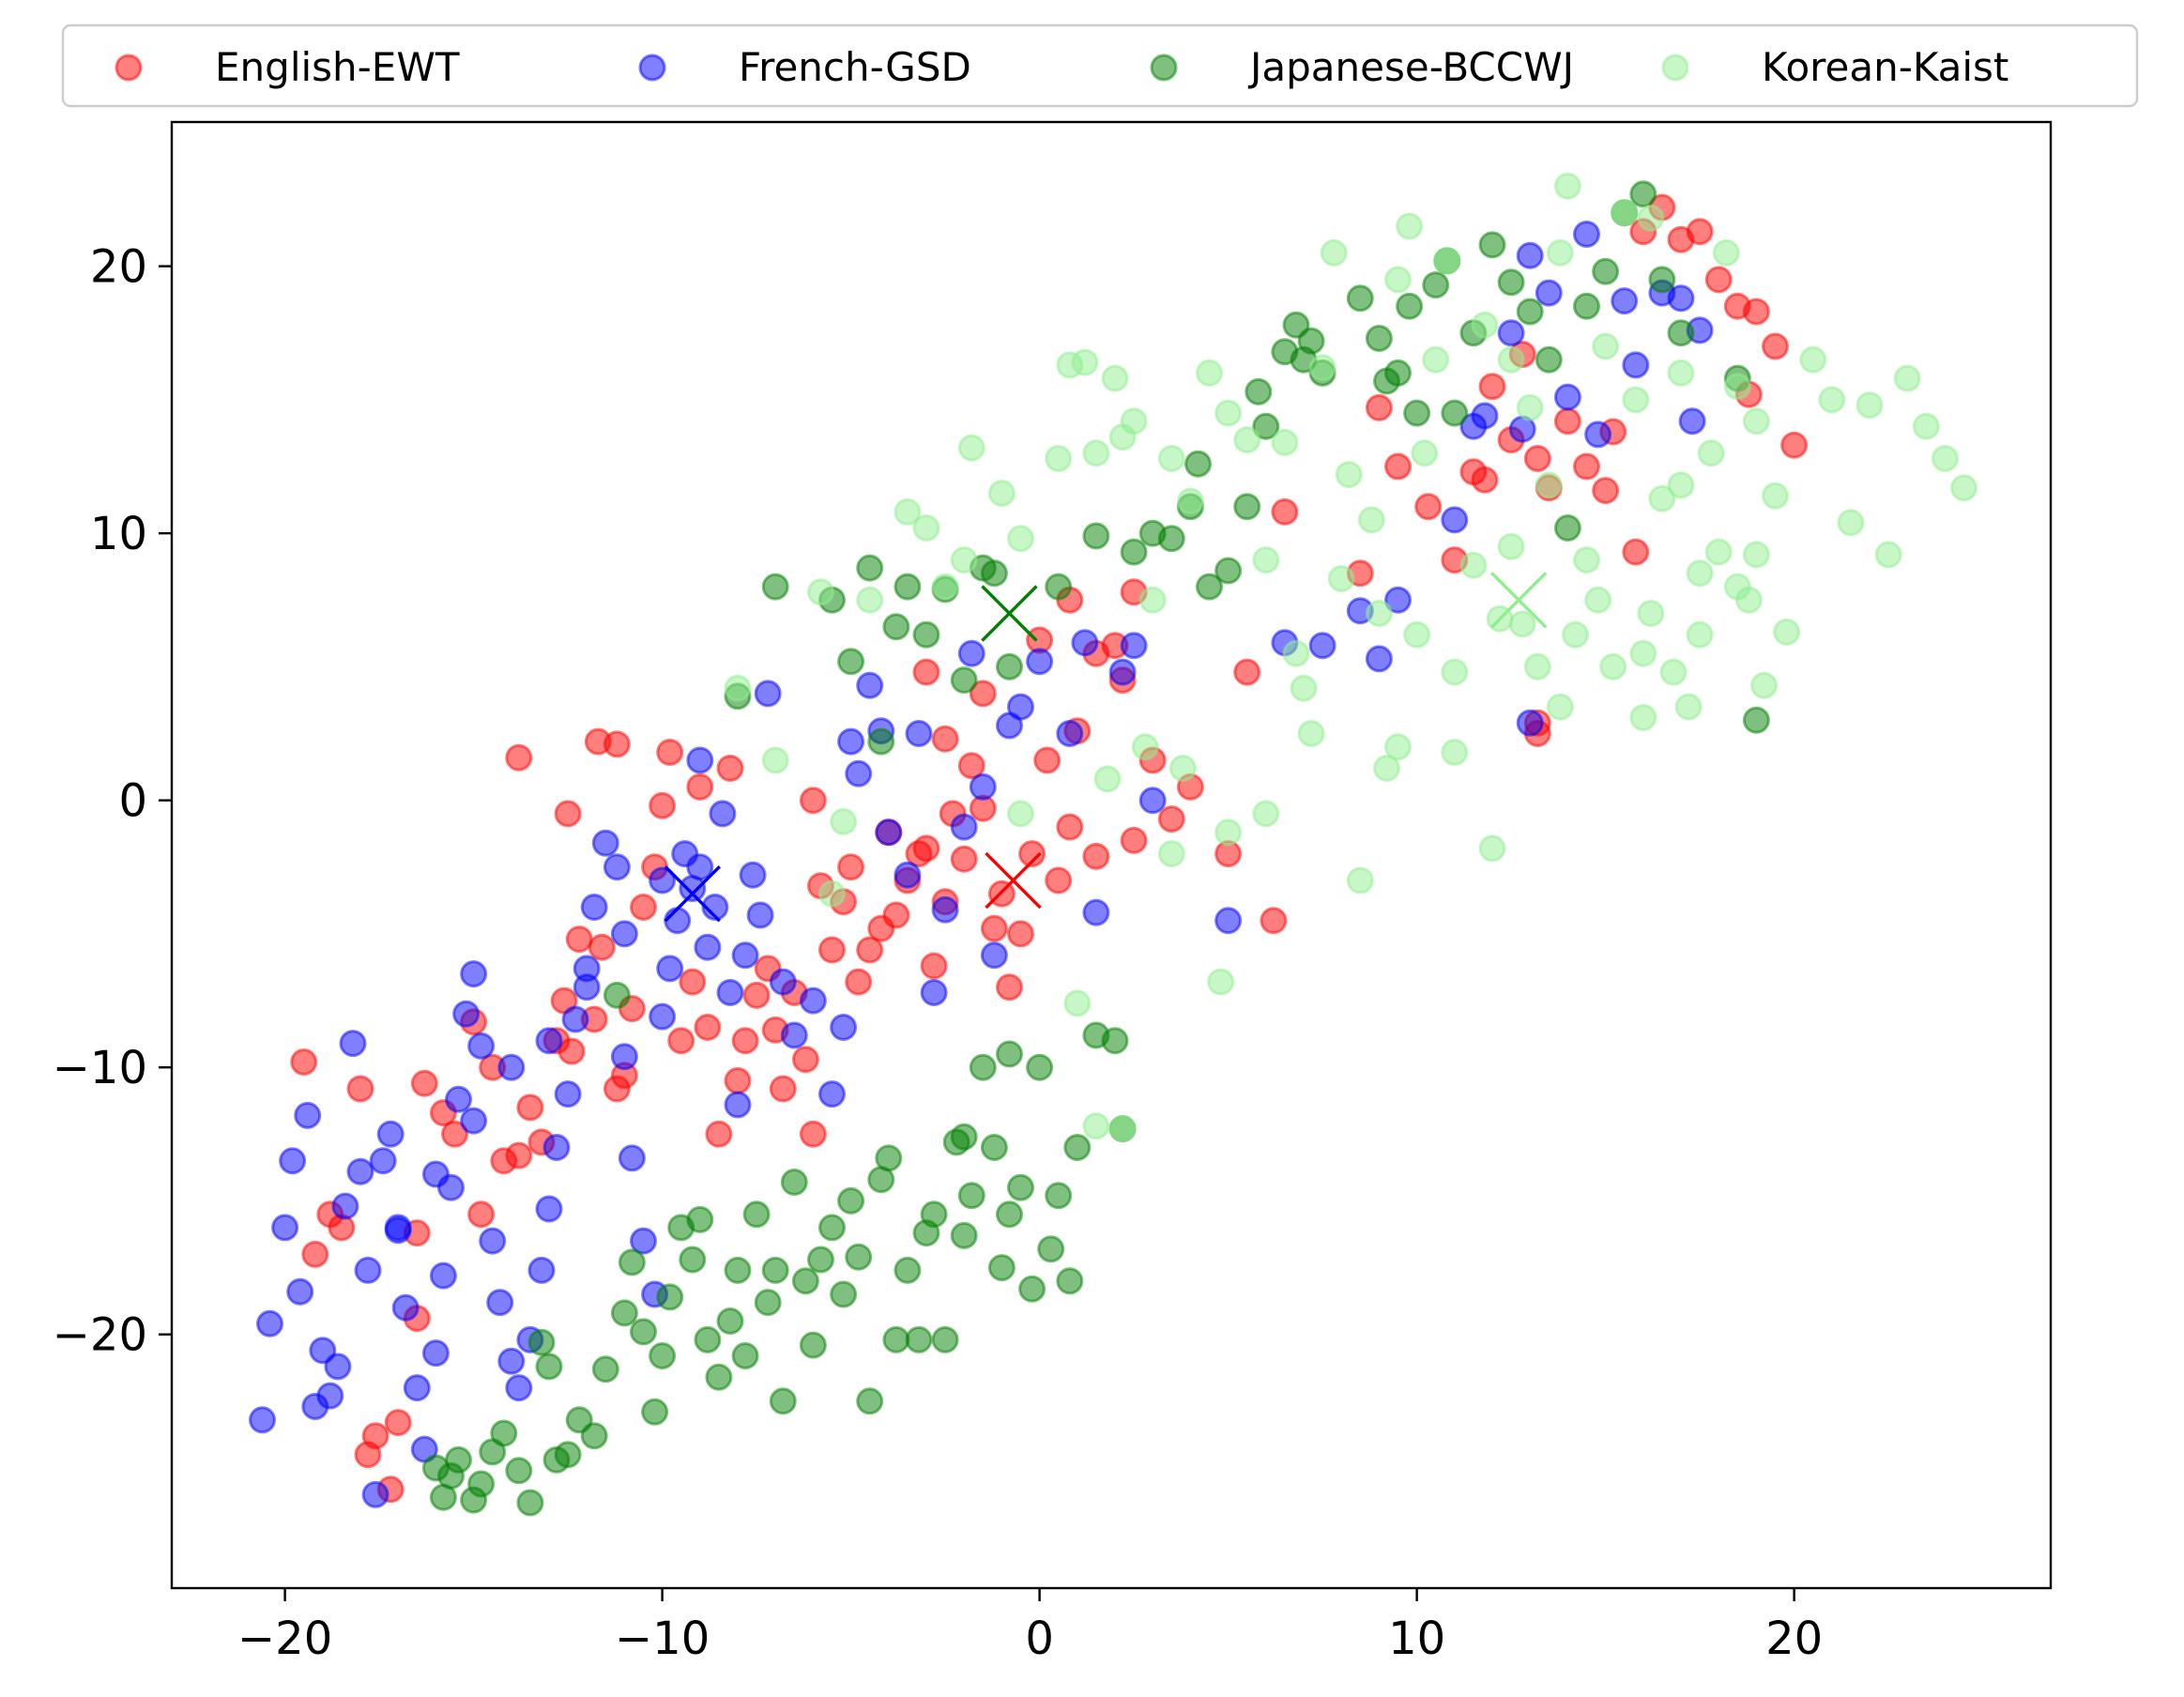 This screenshot has height=1697, width=2184. What do you see at coordinates (100, 1336) in the screenshot?
I see `y-tick-label: −20` at bounding box center [100, 1336].